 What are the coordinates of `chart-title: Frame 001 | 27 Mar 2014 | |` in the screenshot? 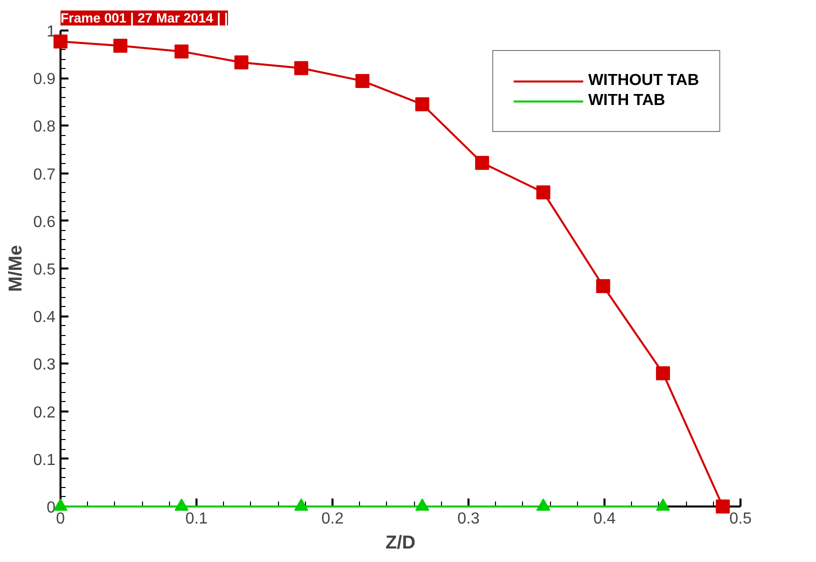 It's located at (144, 18).